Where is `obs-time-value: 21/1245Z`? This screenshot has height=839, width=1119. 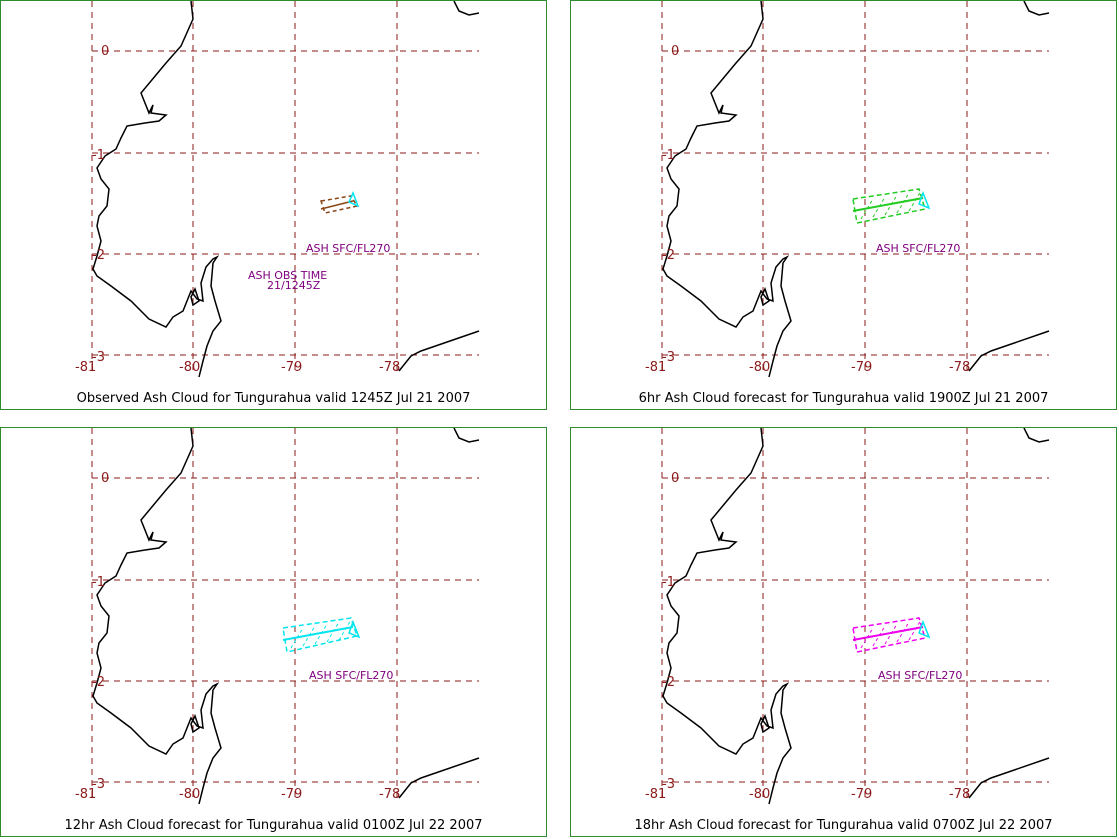
obs-time-value: 21/1245Z is located at coordinates (294, 285).